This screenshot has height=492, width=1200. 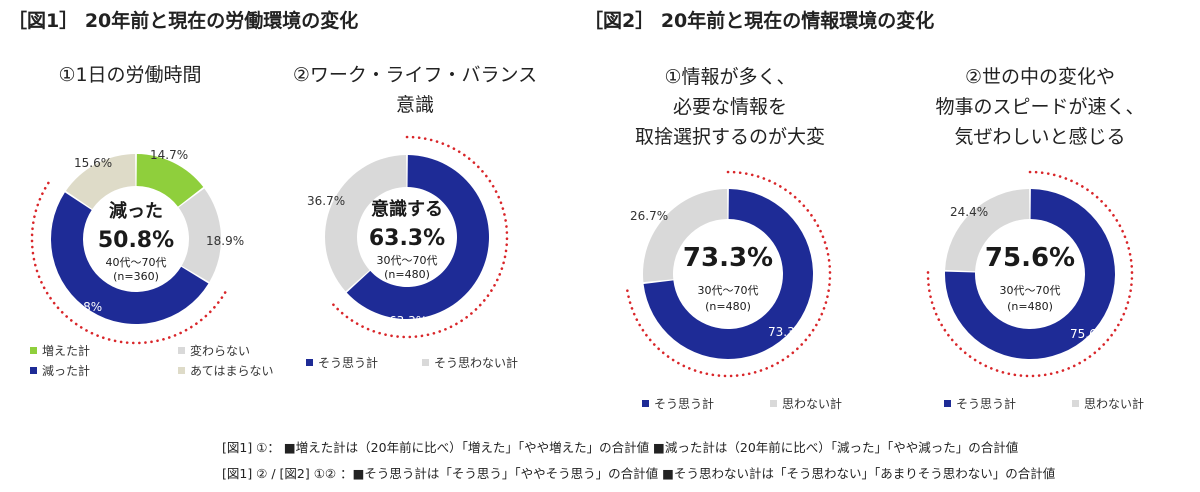 What do you see at coordinates (169, 155) in the screenshot?
I see `slice-data-label: 14.7%` at bounding box center [169, 155].